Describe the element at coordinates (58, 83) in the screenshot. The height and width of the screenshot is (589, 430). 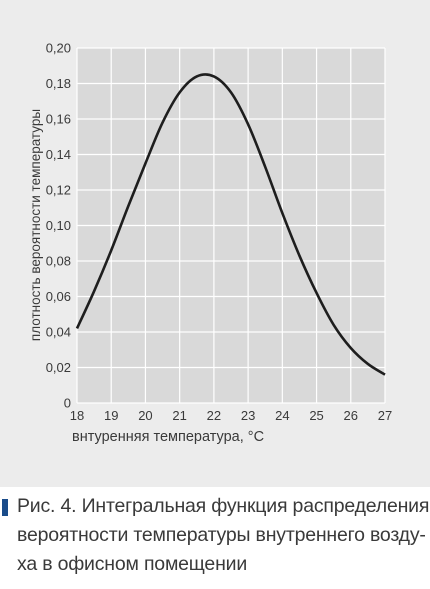
I see `y-tick-label: 0,18` at that location.